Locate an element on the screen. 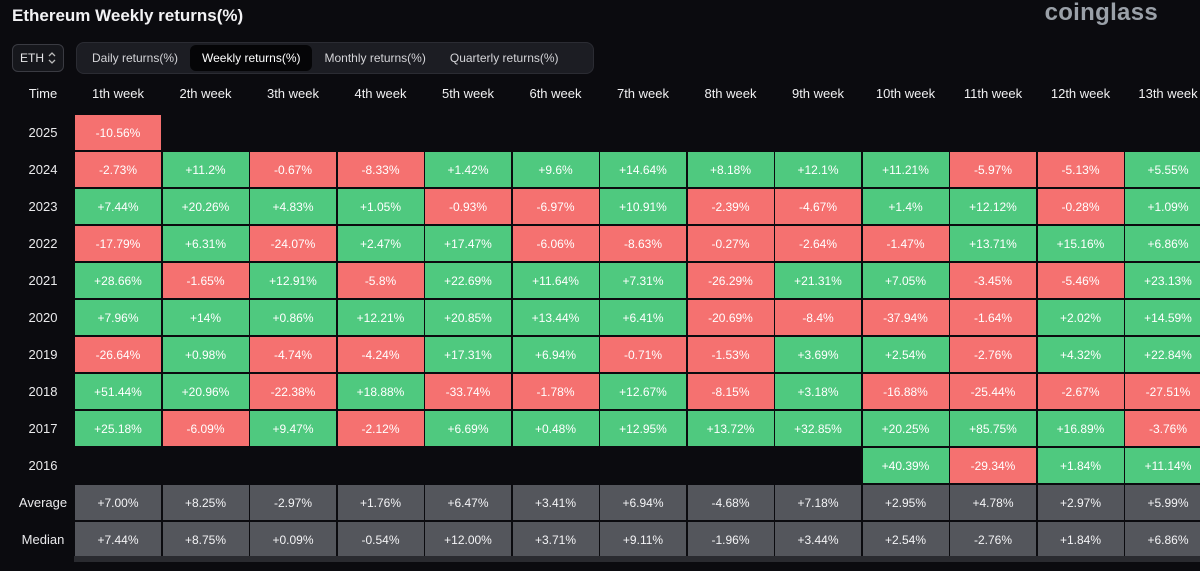 The image size is (1200, 571). return-cell: -10.56% is located at coordinates (118, 132).